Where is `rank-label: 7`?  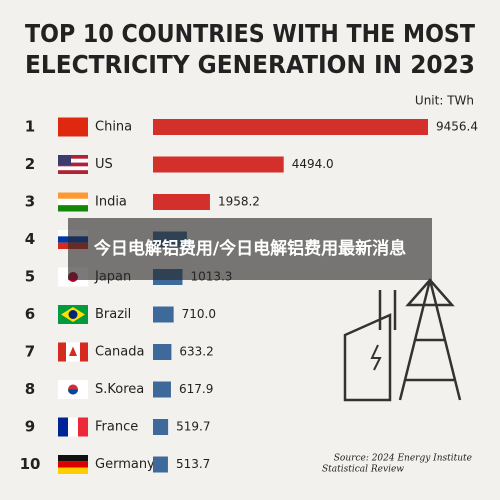 rank-label: 7 is located at coordinates (30, 352).